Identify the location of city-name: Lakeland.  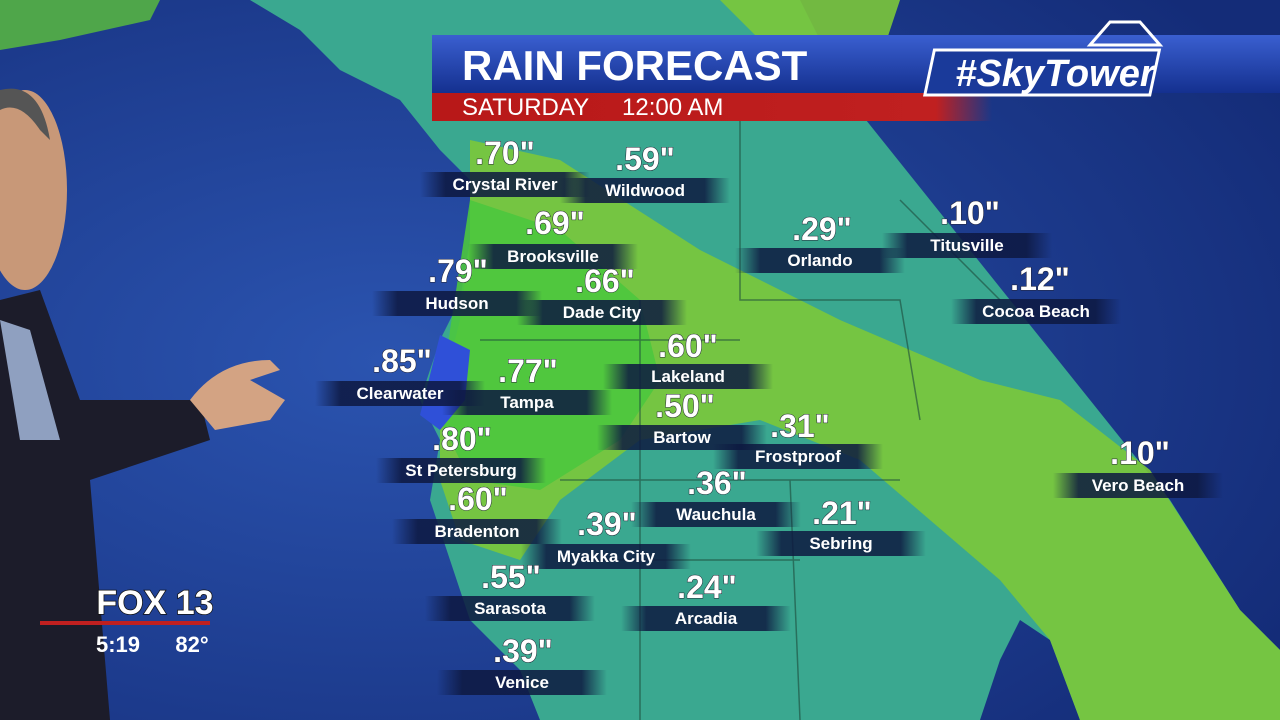
(688, 376).